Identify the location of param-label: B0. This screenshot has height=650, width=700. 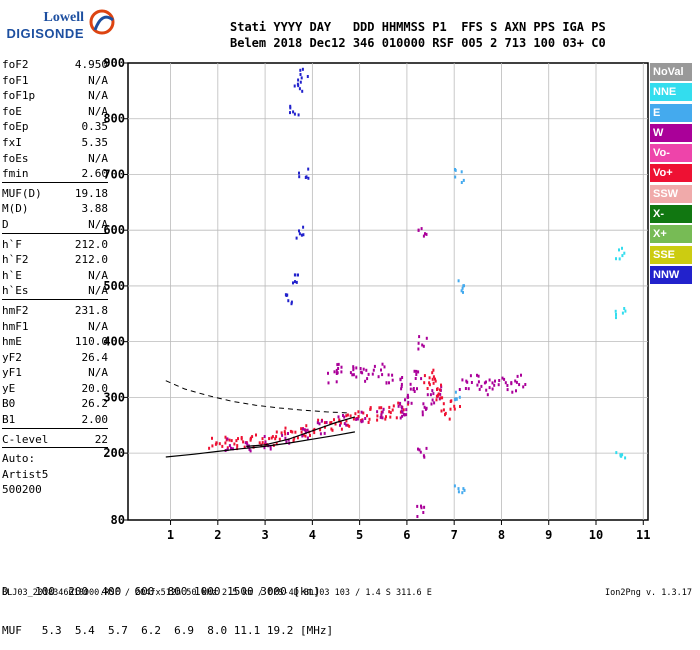
(9, 404).